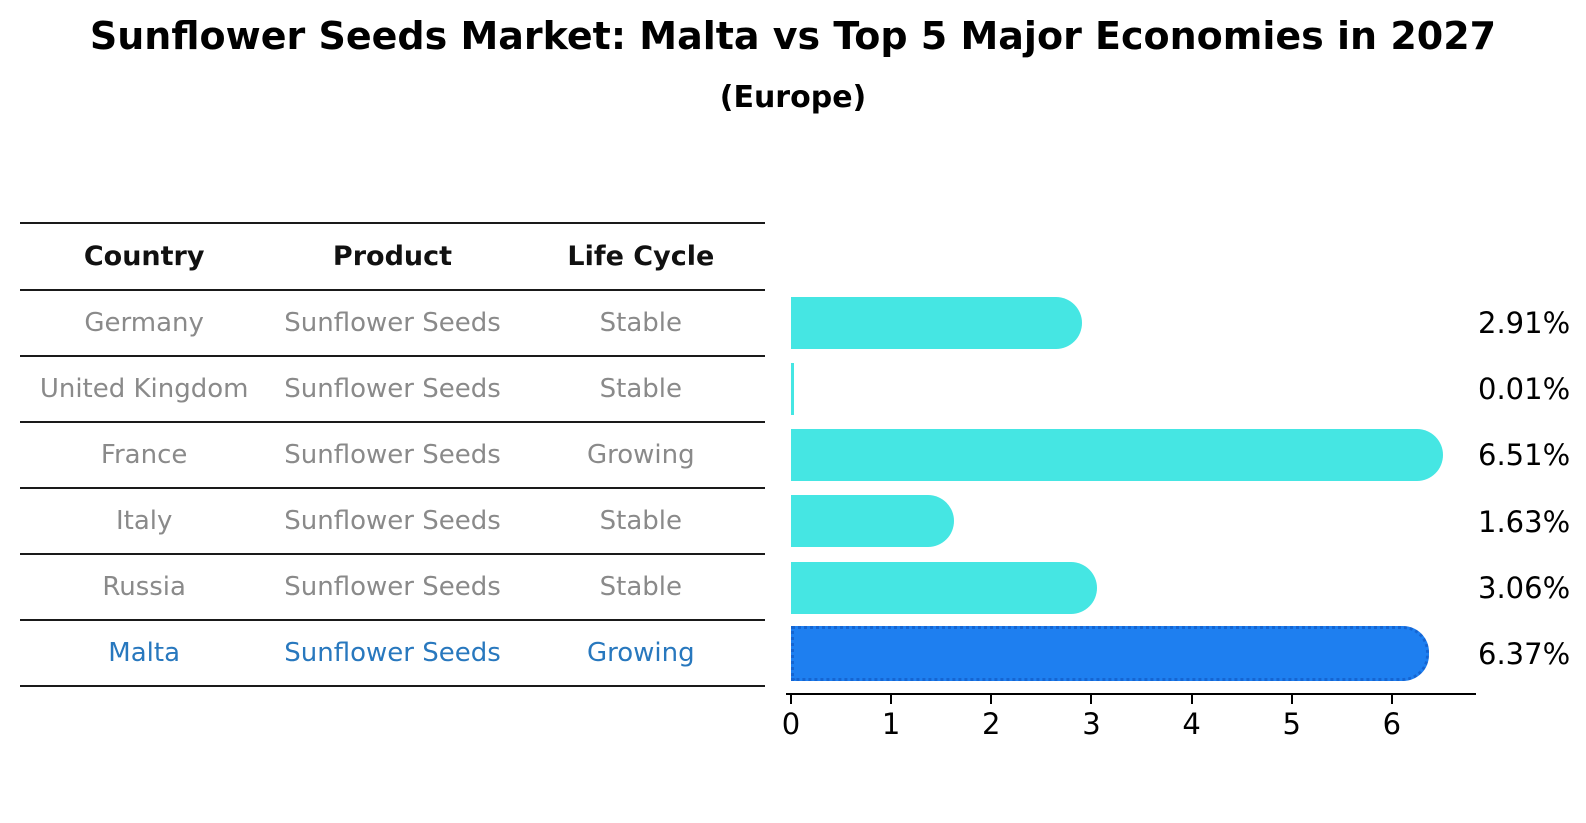  I want to click on bar-value-label: 0.01%, so click(1524, 389).